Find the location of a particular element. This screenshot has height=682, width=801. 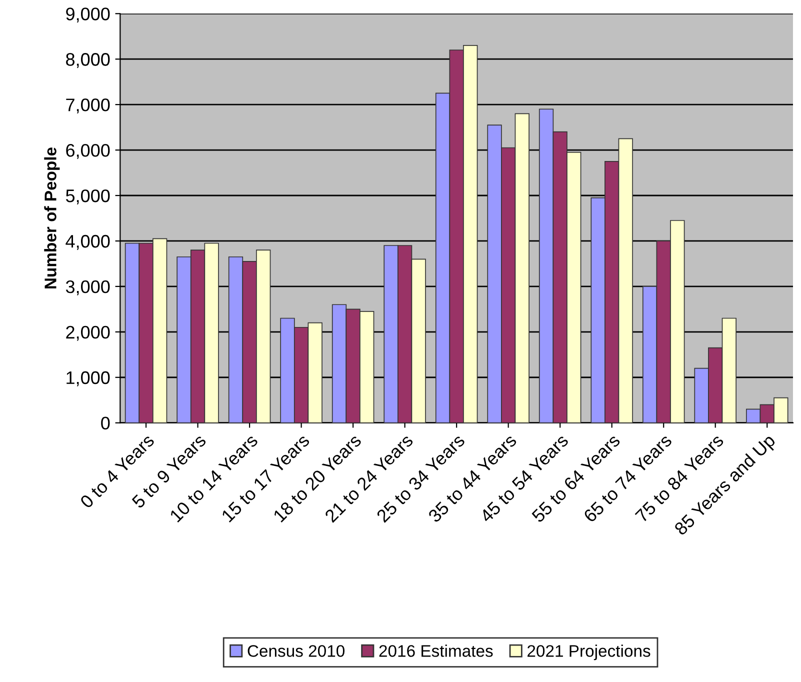

y-tick-label: 9,000 is located at coordinates (88, 15).